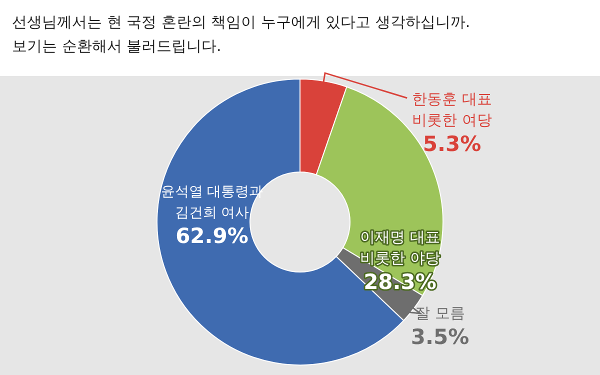  What do you see at coordinates (440, 337) in the screenshot?
I see `data-label: 3.5%` at bounding box center [440, 337].